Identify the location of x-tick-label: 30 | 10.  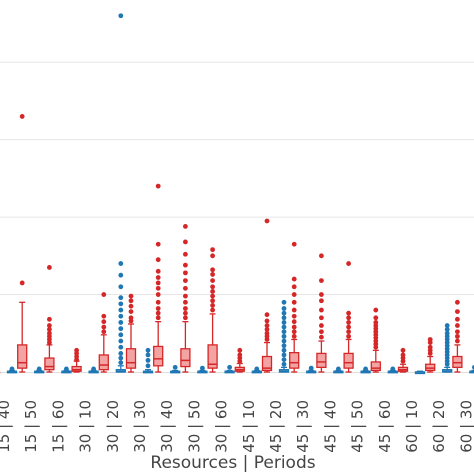
(86, 426).